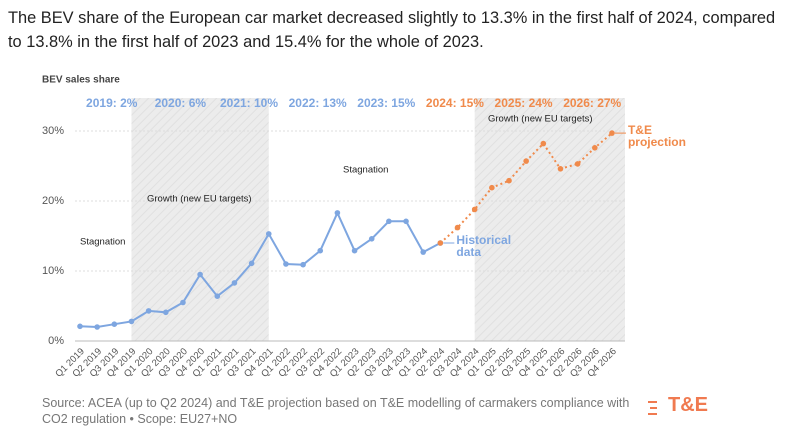 The image size is (785, 440). What do you see at coordinates (53, 201) in the screenshot?
I see `y-tick-label: 20%` at bounding box center [53, 201].